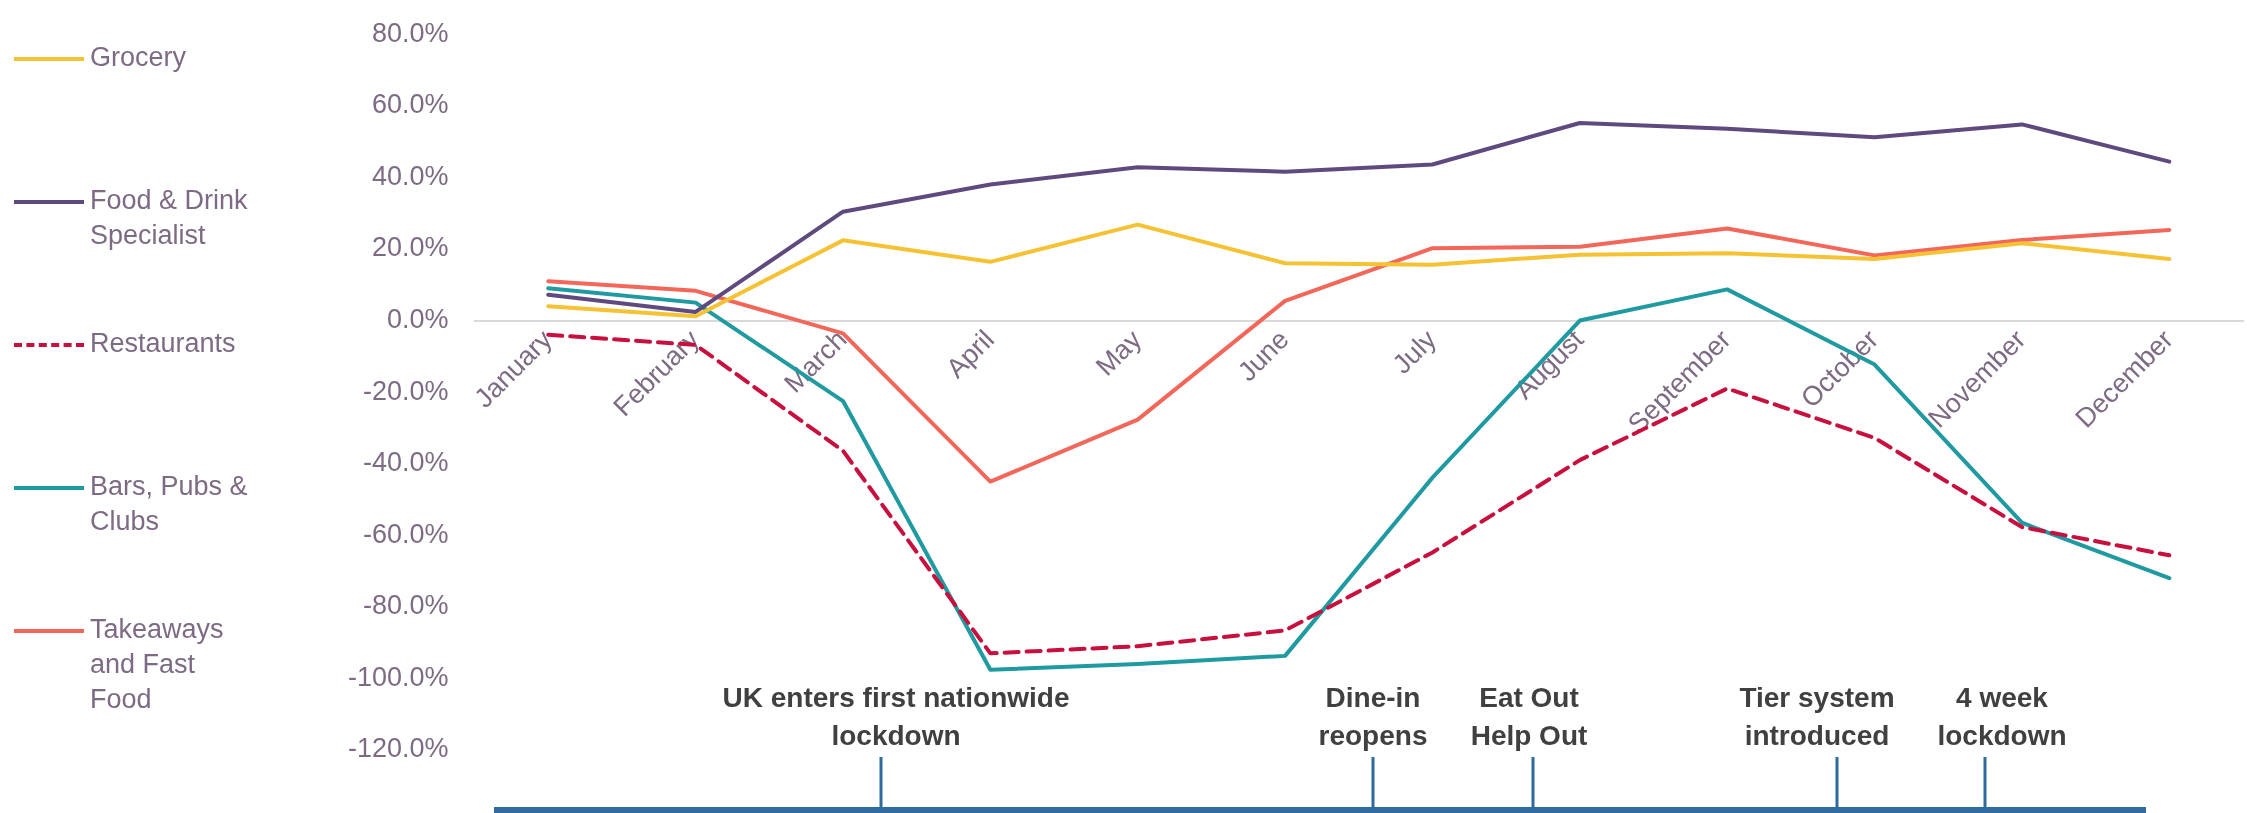 The width and height of the screenshot is (2247, 813). Describe the element at coordinates (169, 218) in the screenshot. I see `legend-label: Food & Drink Specialist` at that location.